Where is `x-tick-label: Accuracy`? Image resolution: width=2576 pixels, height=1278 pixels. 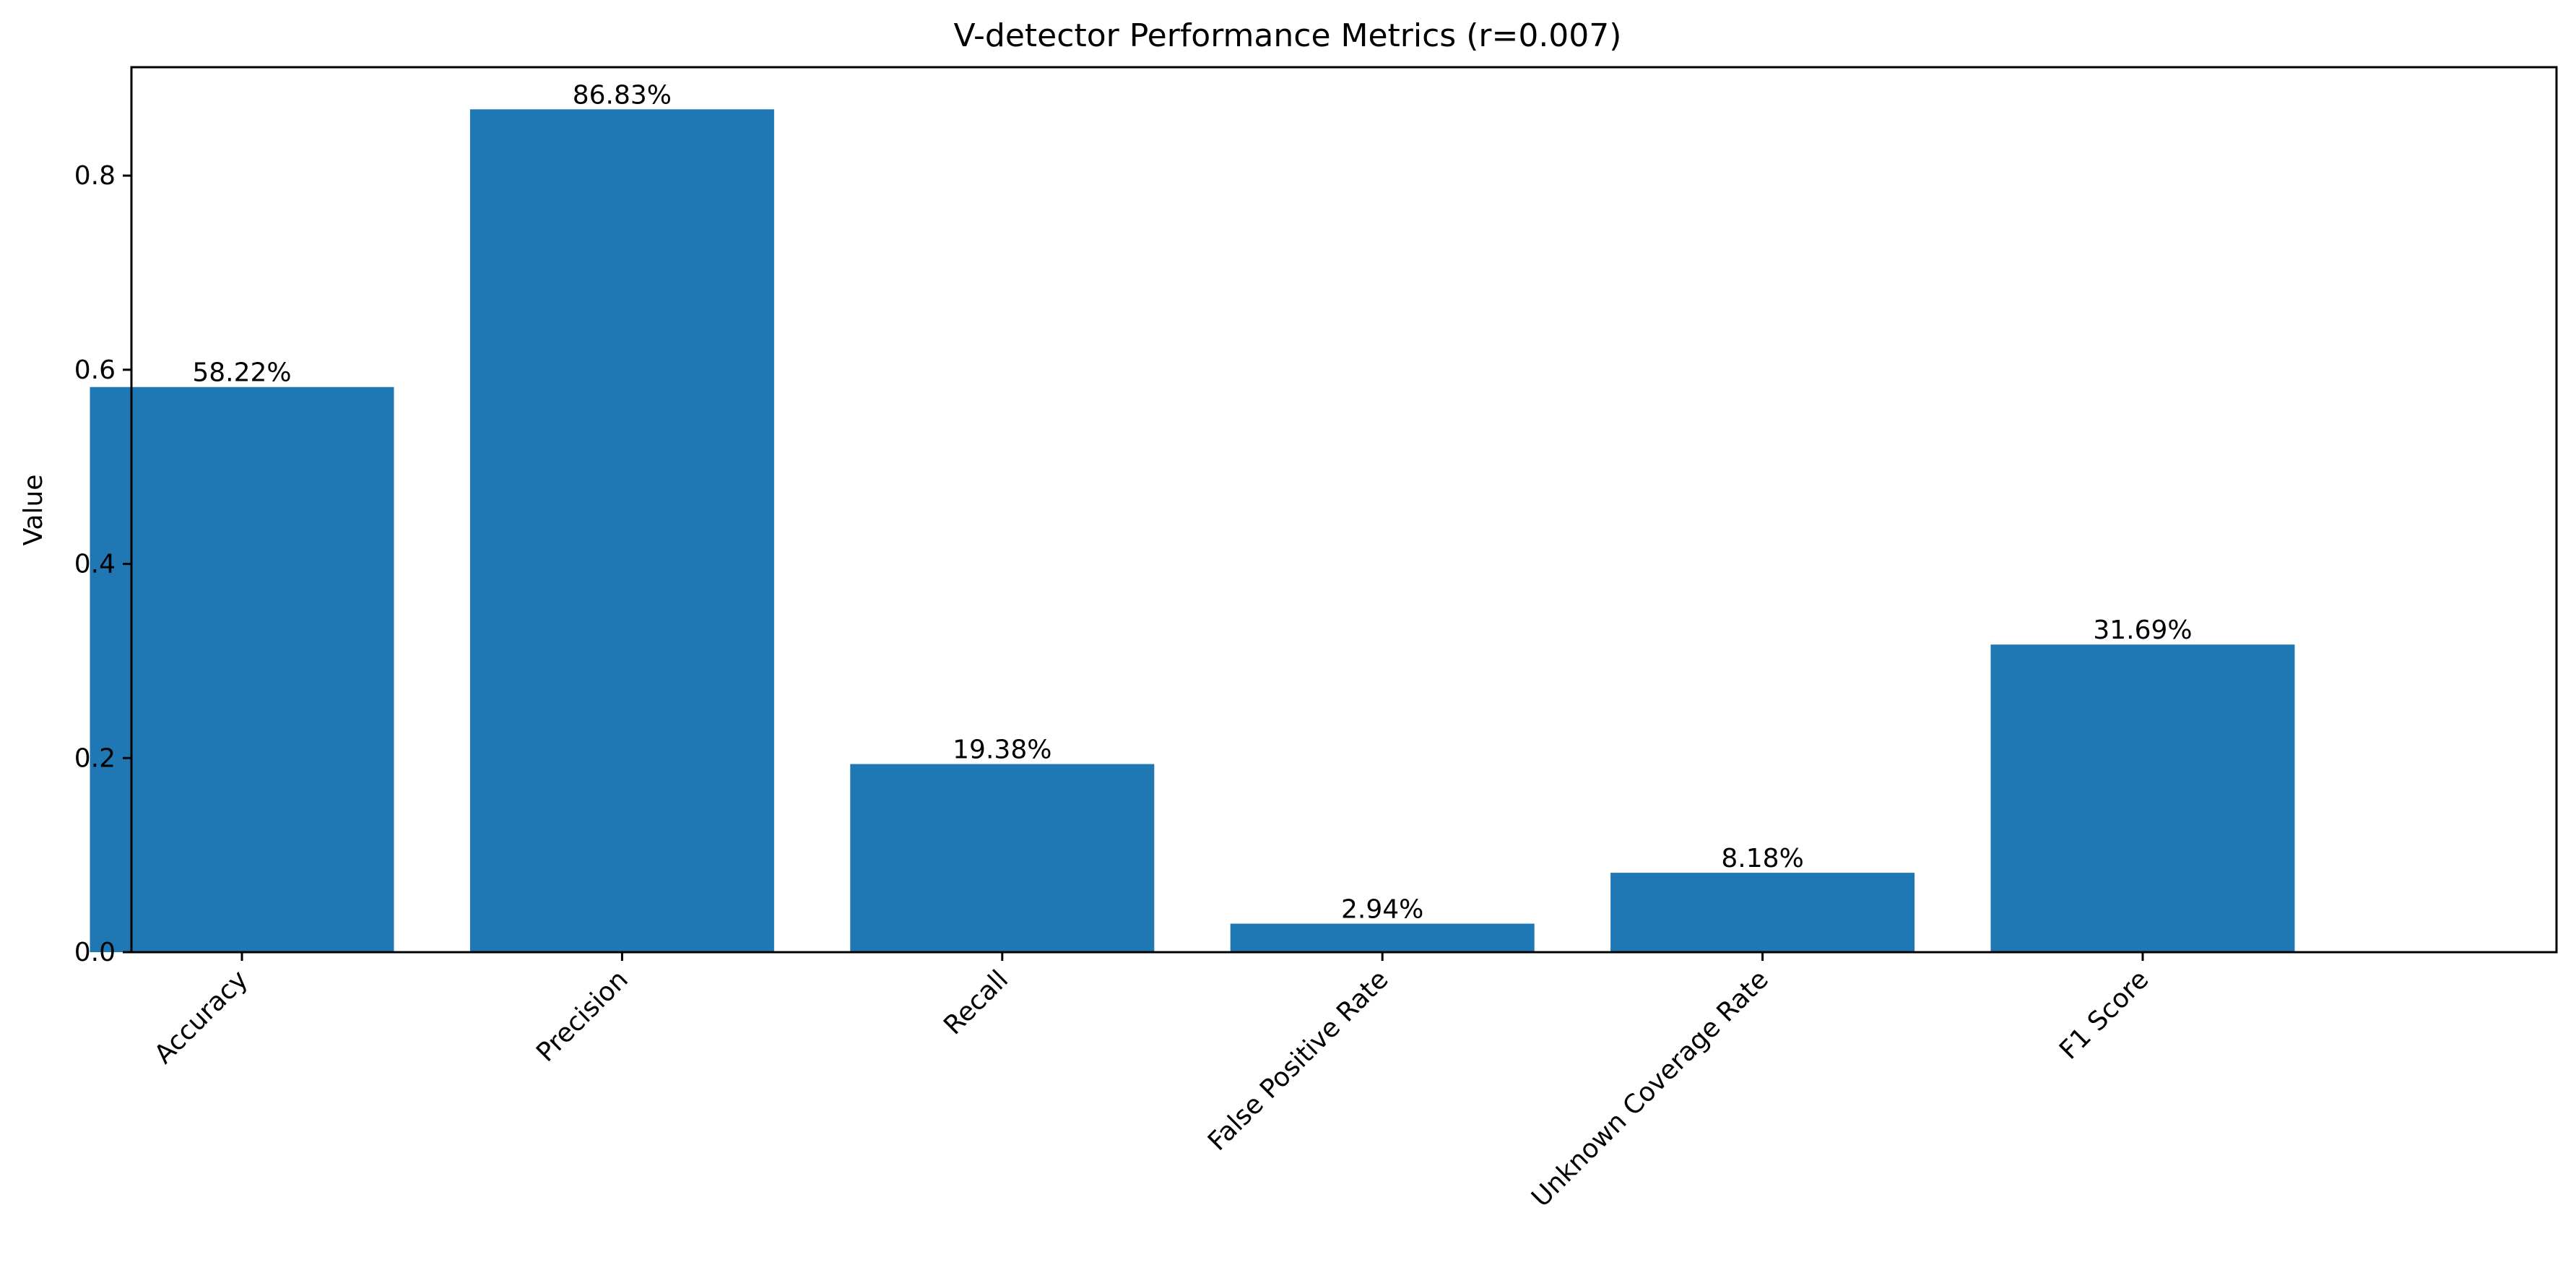 x-tick-label: Accuracy is located at coordinates (201, 1017).